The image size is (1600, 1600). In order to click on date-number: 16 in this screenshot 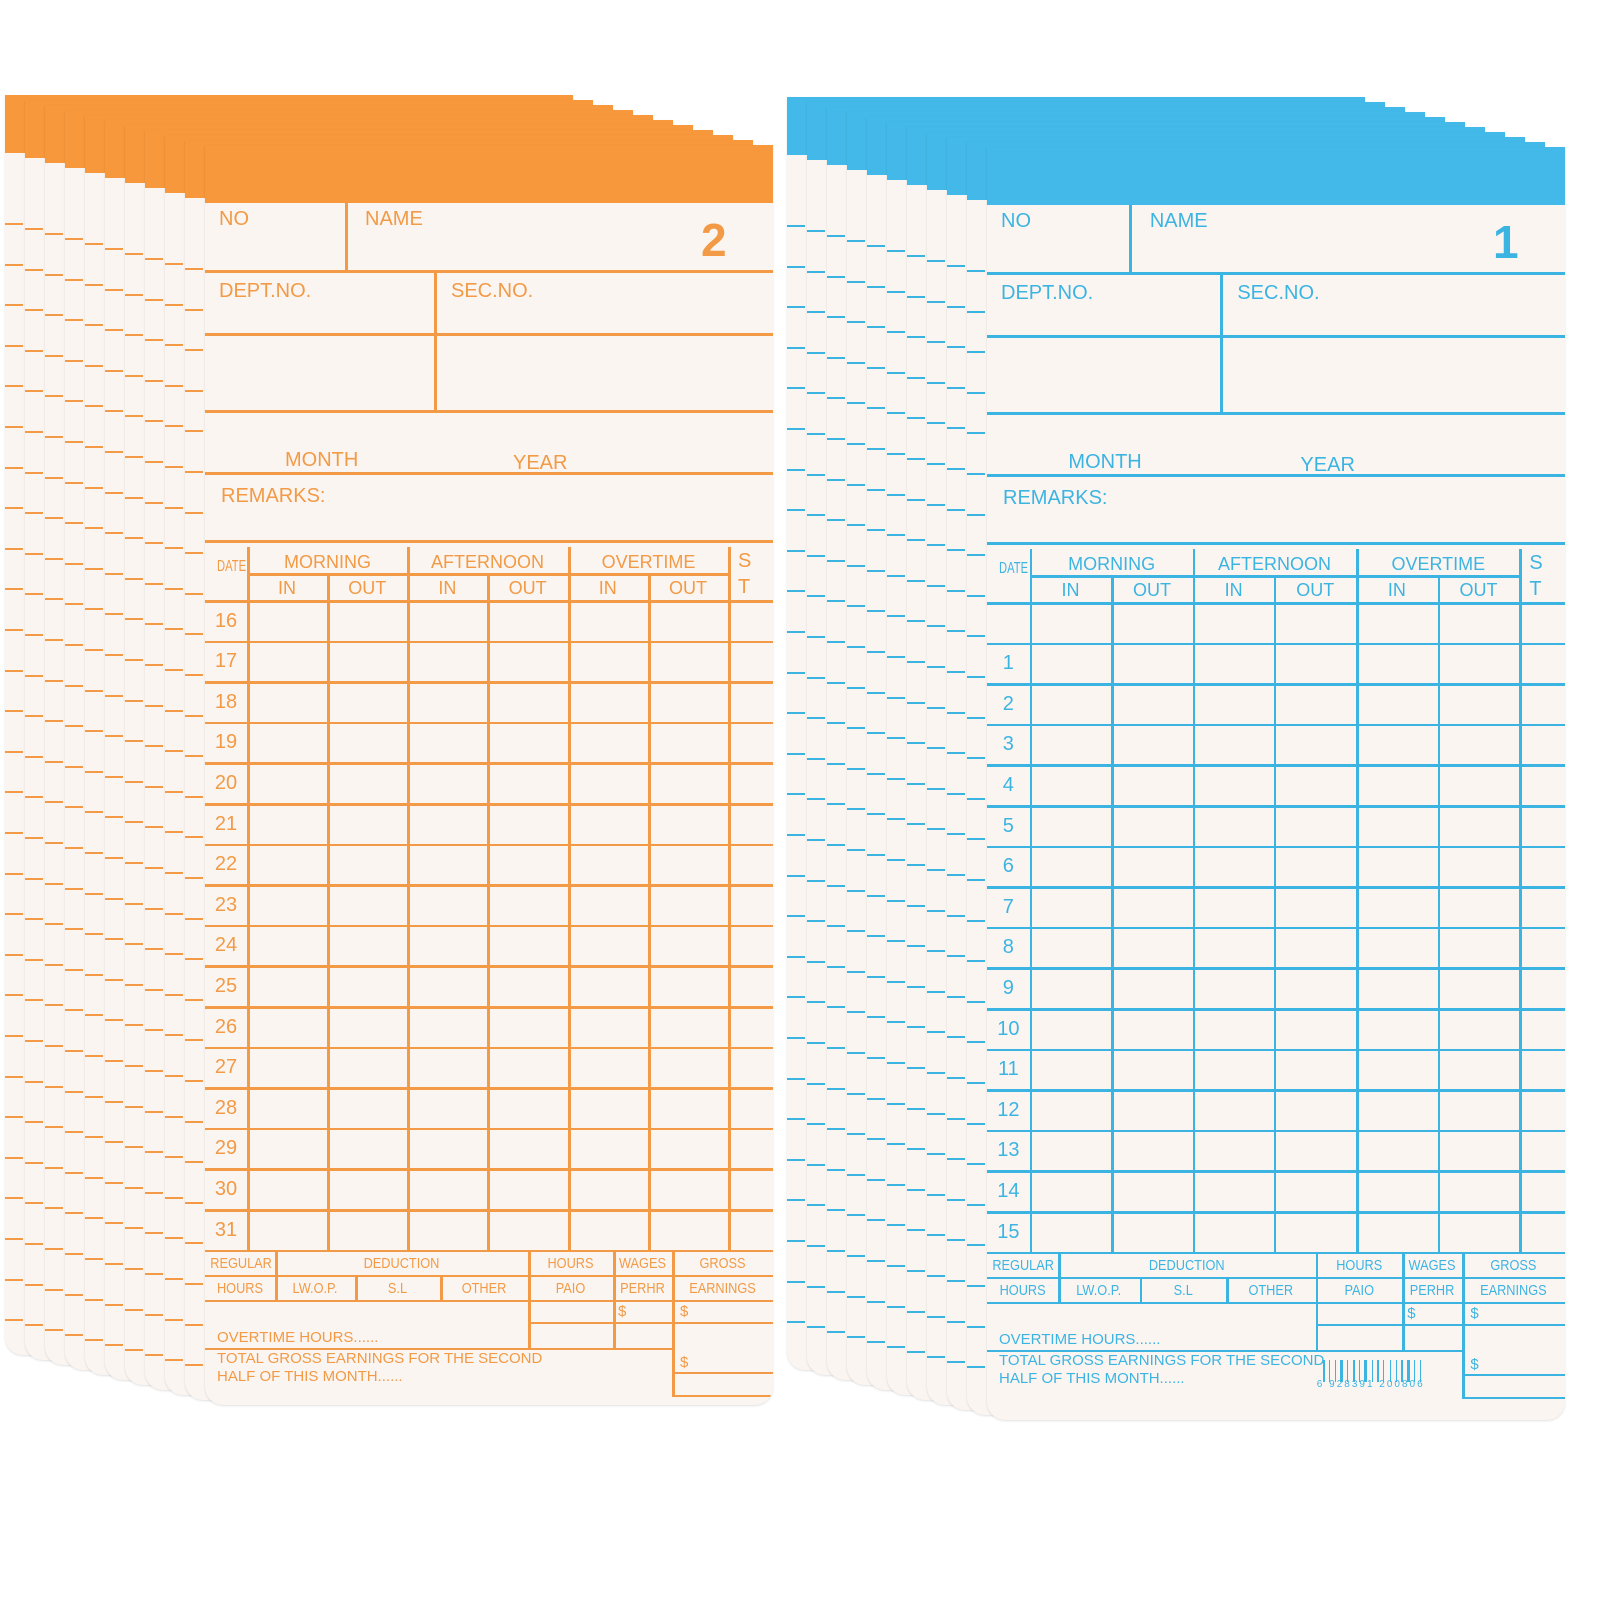, I will do `click(226, 620)`.